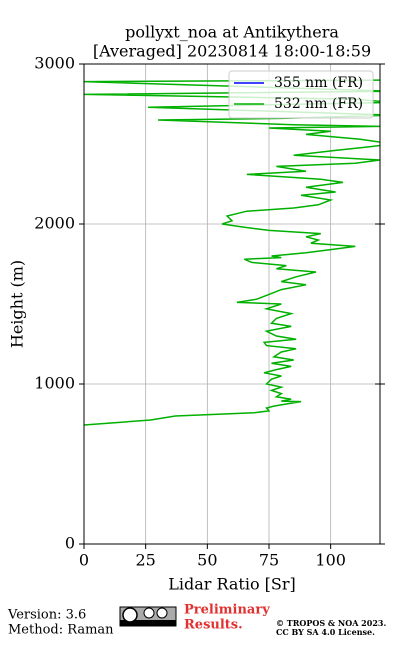 The width and height of the screenshot is (400, 645). What do you see at coordinates (61, 630) in the screenshot?
I see `method: Method: Raman` at bounding box center [61, 630].